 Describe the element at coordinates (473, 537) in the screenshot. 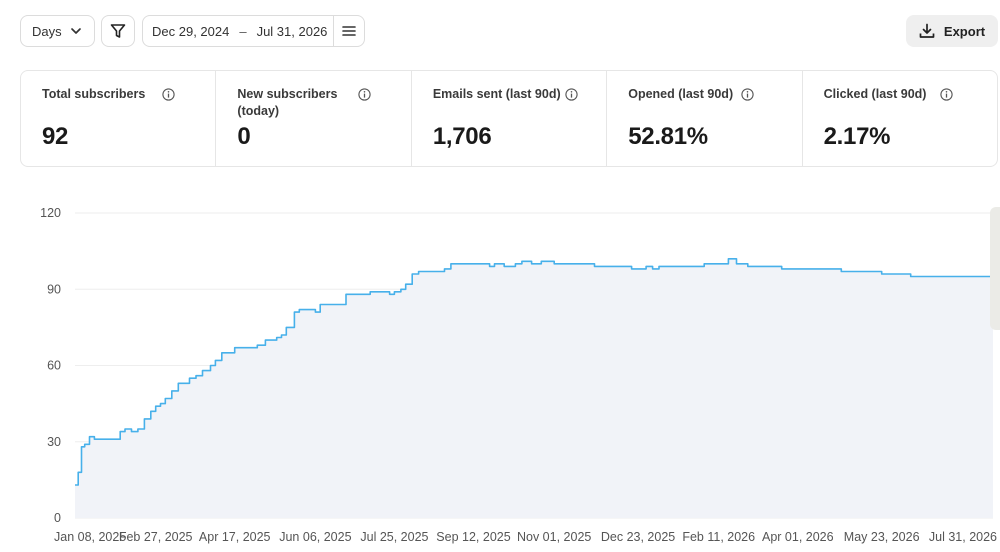

I see `x-tick-label: Sep 12, 2025` at that location.